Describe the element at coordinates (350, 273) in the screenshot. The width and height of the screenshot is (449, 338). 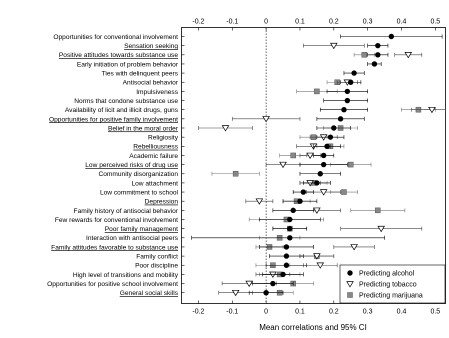
I see `legend-marker-circle` at that location.